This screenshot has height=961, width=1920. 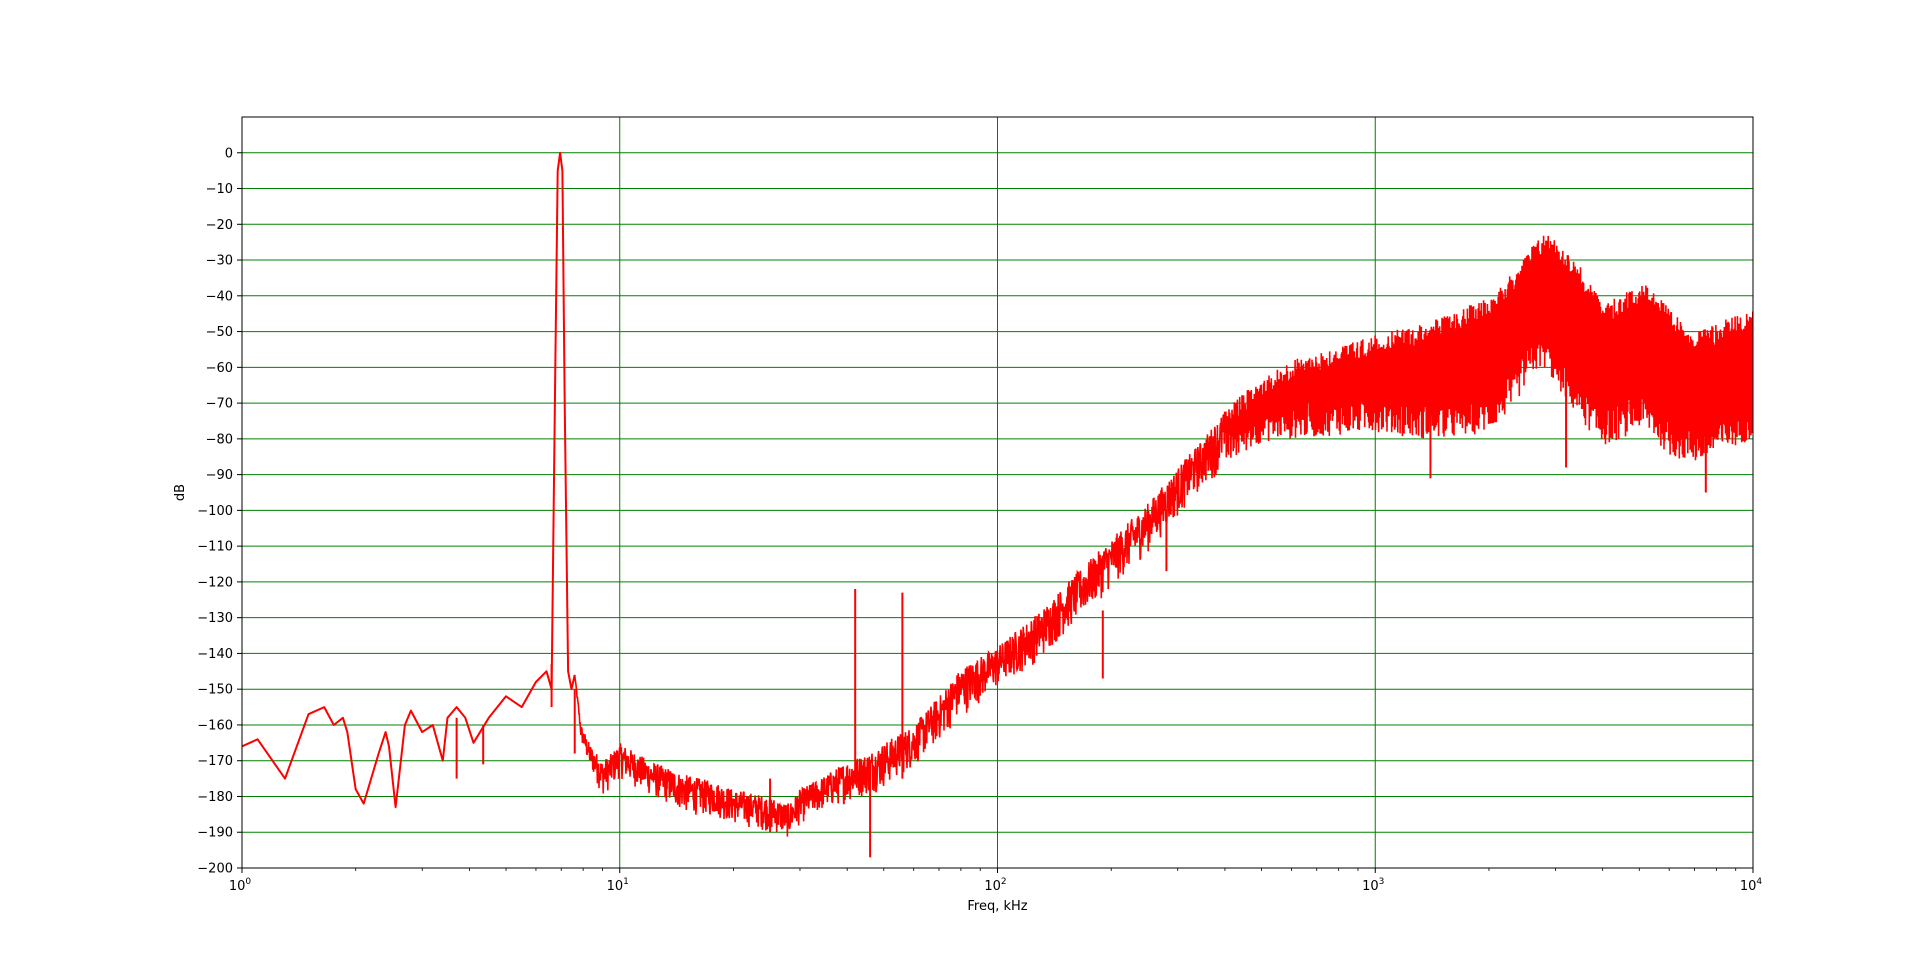 What do you see at coordinates (215, 511) in the screenshot?
I see `y-tick-label: −100` at bounding box center [215, 511].